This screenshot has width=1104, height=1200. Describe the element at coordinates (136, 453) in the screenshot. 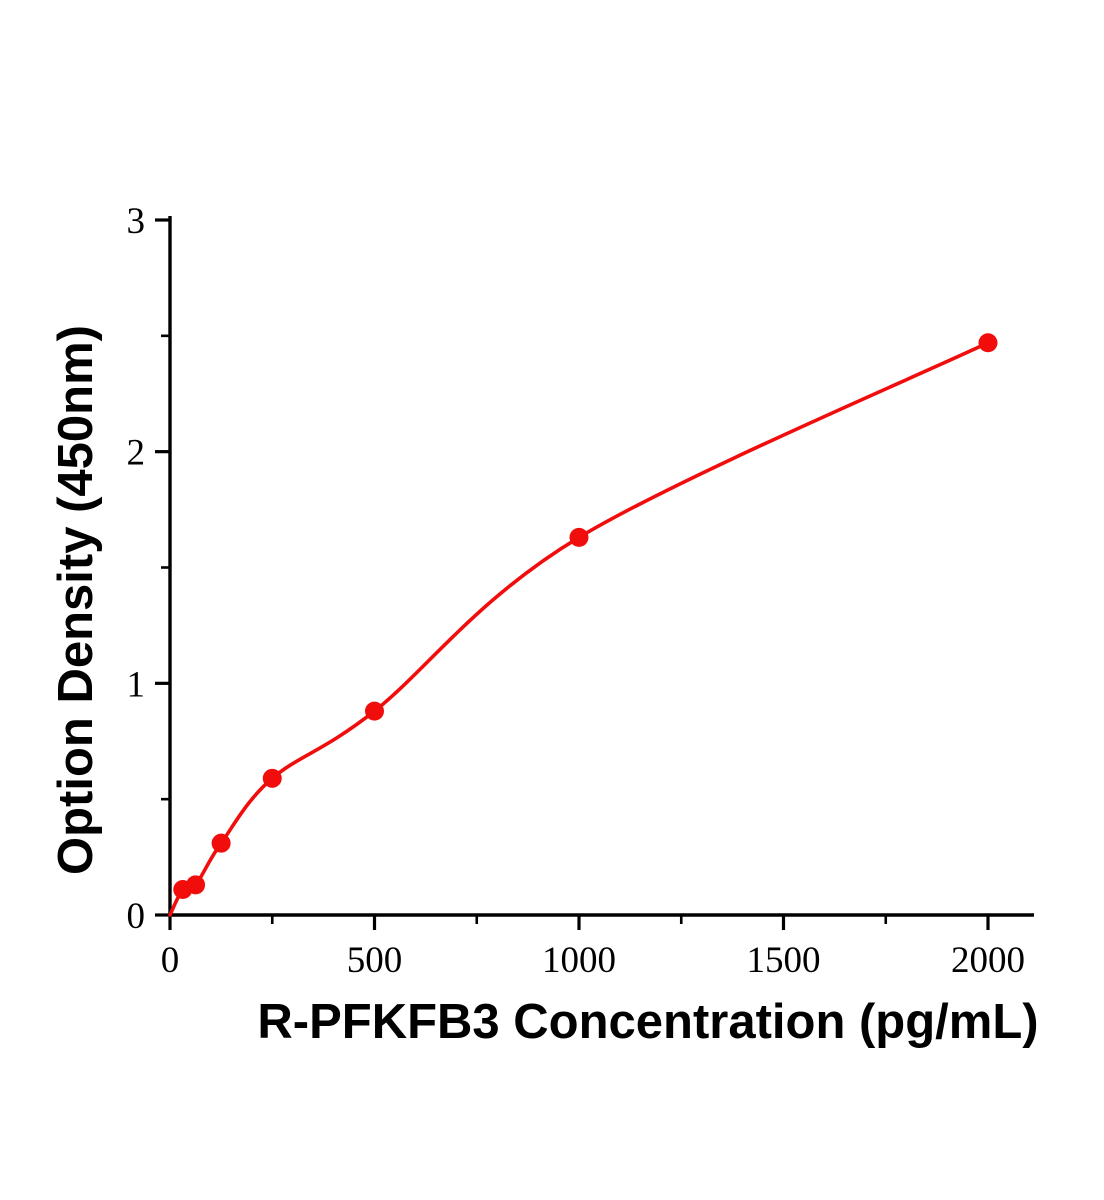

I see `y-tick-label: 2` at that location.